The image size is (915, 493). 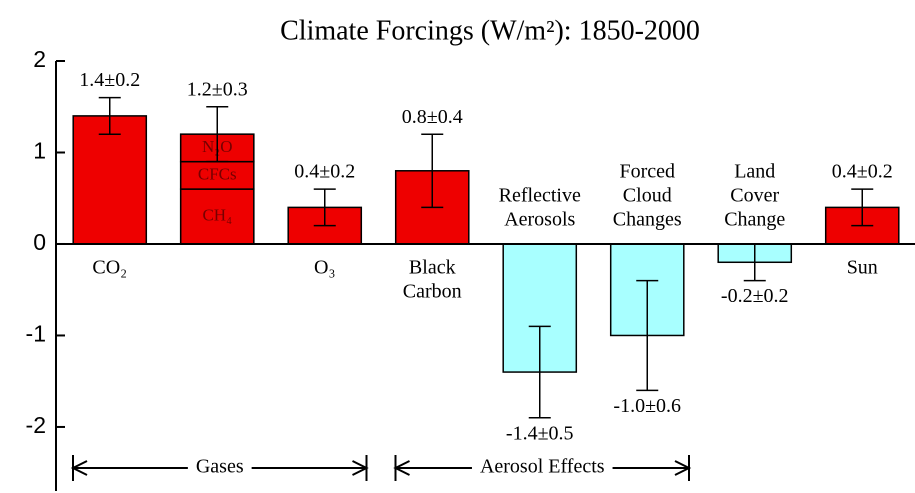 What do you see at coordinates (540, 196) in the screenshot?
I see `x-tick-label: Reflective` at bounding box center [540, 196].